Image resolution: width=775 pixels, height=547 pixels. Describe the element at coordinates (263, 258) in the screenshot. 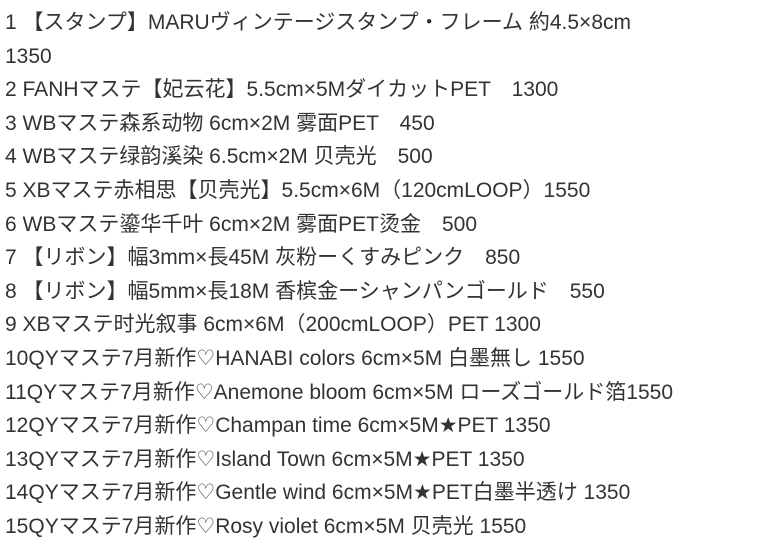

I see `list-line-item7: 7 【リボン】幅3mm×長45M 灰粉ーくすみピンク 850` at that location.